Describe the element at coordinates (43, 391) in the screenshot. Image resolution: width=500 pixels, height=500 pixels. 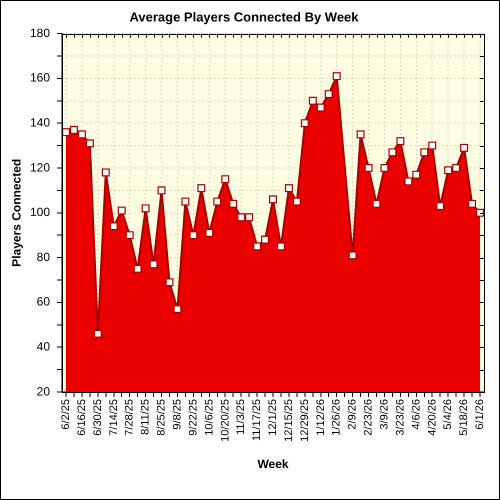
I see `y-tick-label: 20` at that location.